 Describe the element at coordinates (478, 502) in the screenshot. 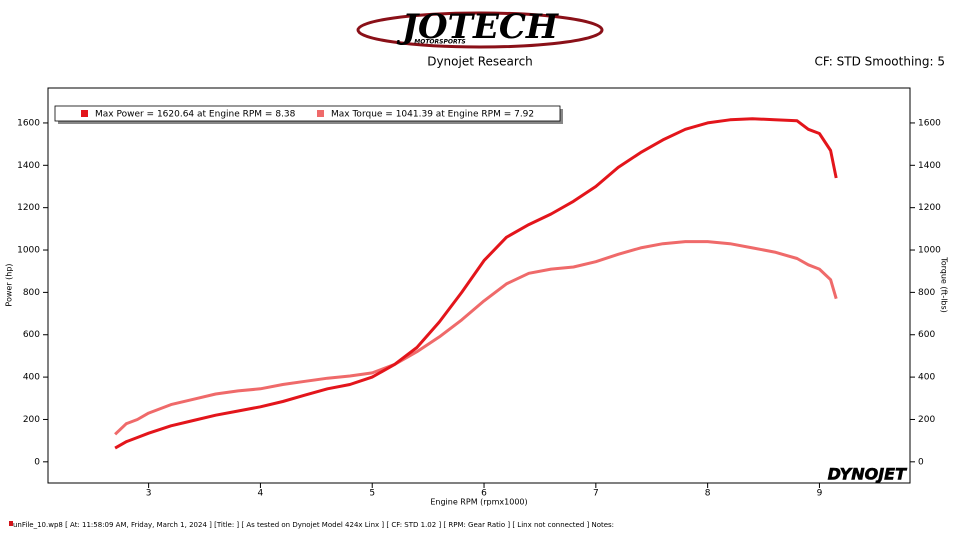

I see `x-axis-label: Engine RPM (rpmx1000)` at that location.